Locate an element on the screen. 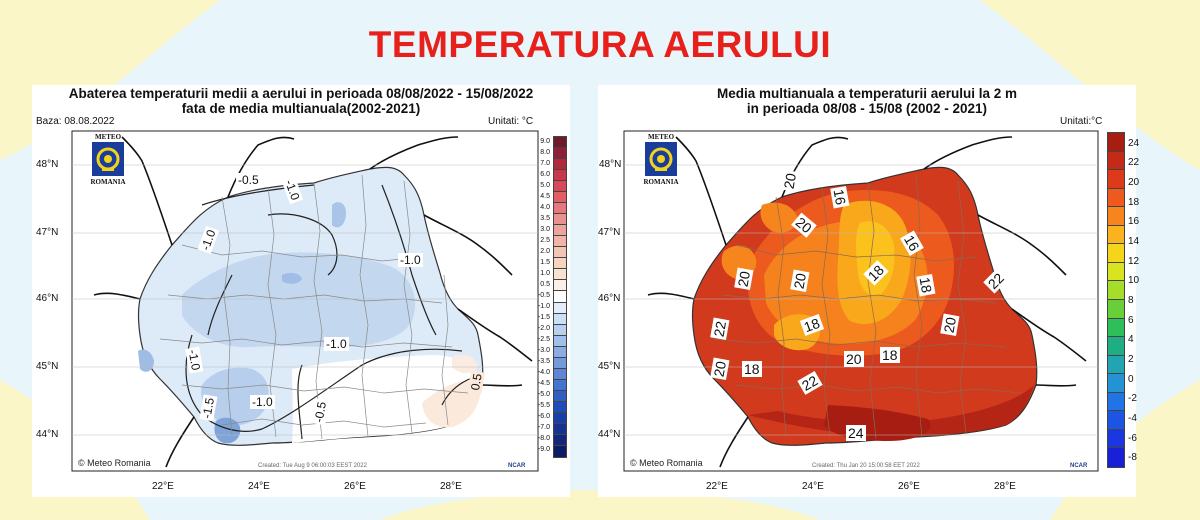 Image resolution: width=1200 pixels, height=520 pixels. colorbar-label: 2.0 is located at coordinates (545, 251).